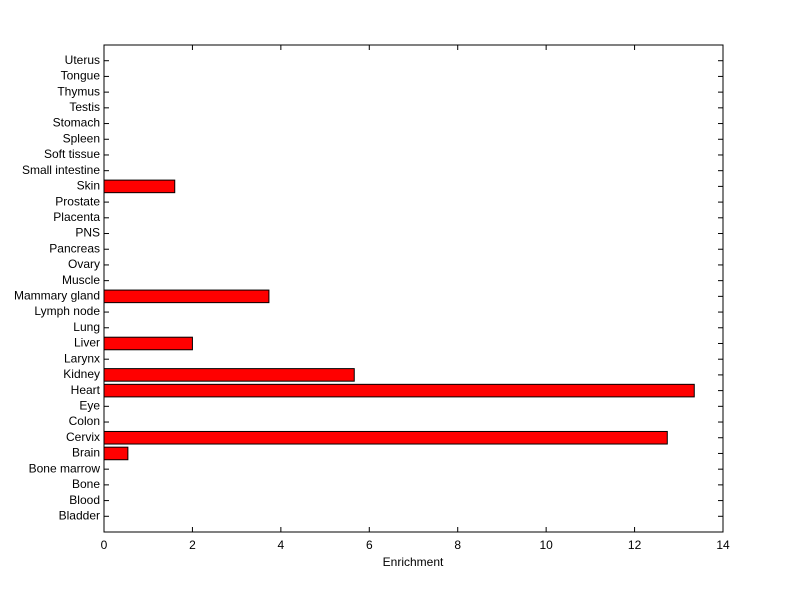 The image size is (800, 599). Describe the element at coordinates (81, 138) in the screenshot. I see `y-tick-label: Spleen` at that location.